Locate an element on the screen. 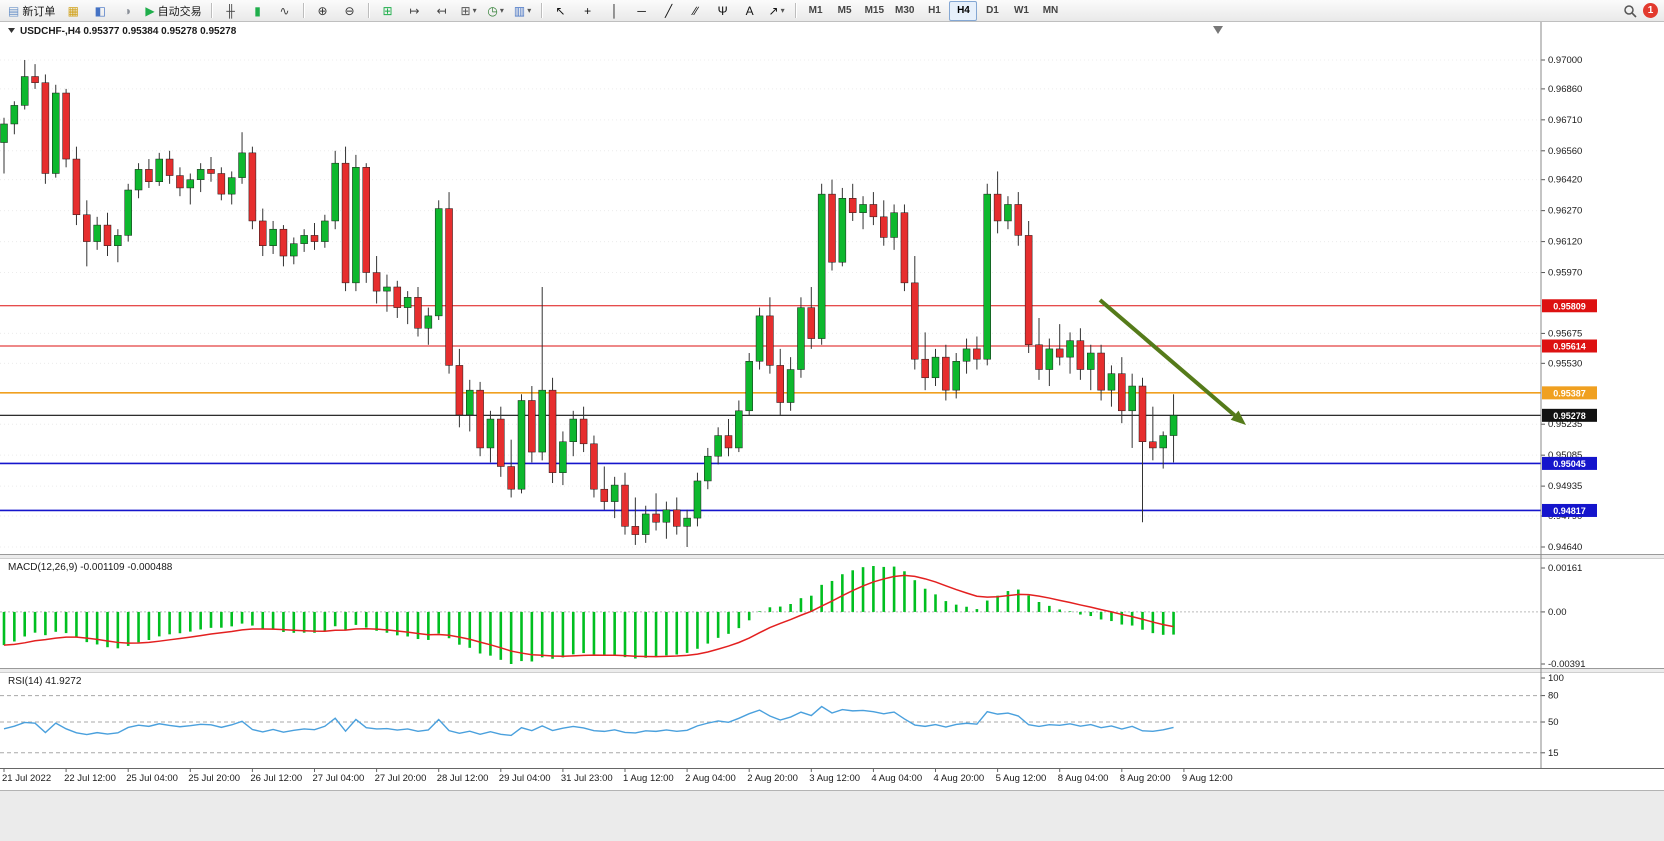 The image size is (1664, 841). market-watch-icon: ▦ is located at coordinates (73, 10).